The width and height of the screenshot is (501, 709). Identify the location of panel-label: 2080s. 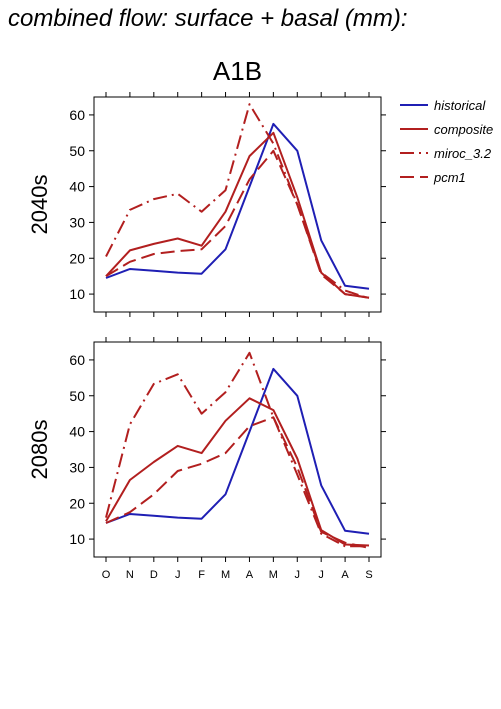
(39, 450).